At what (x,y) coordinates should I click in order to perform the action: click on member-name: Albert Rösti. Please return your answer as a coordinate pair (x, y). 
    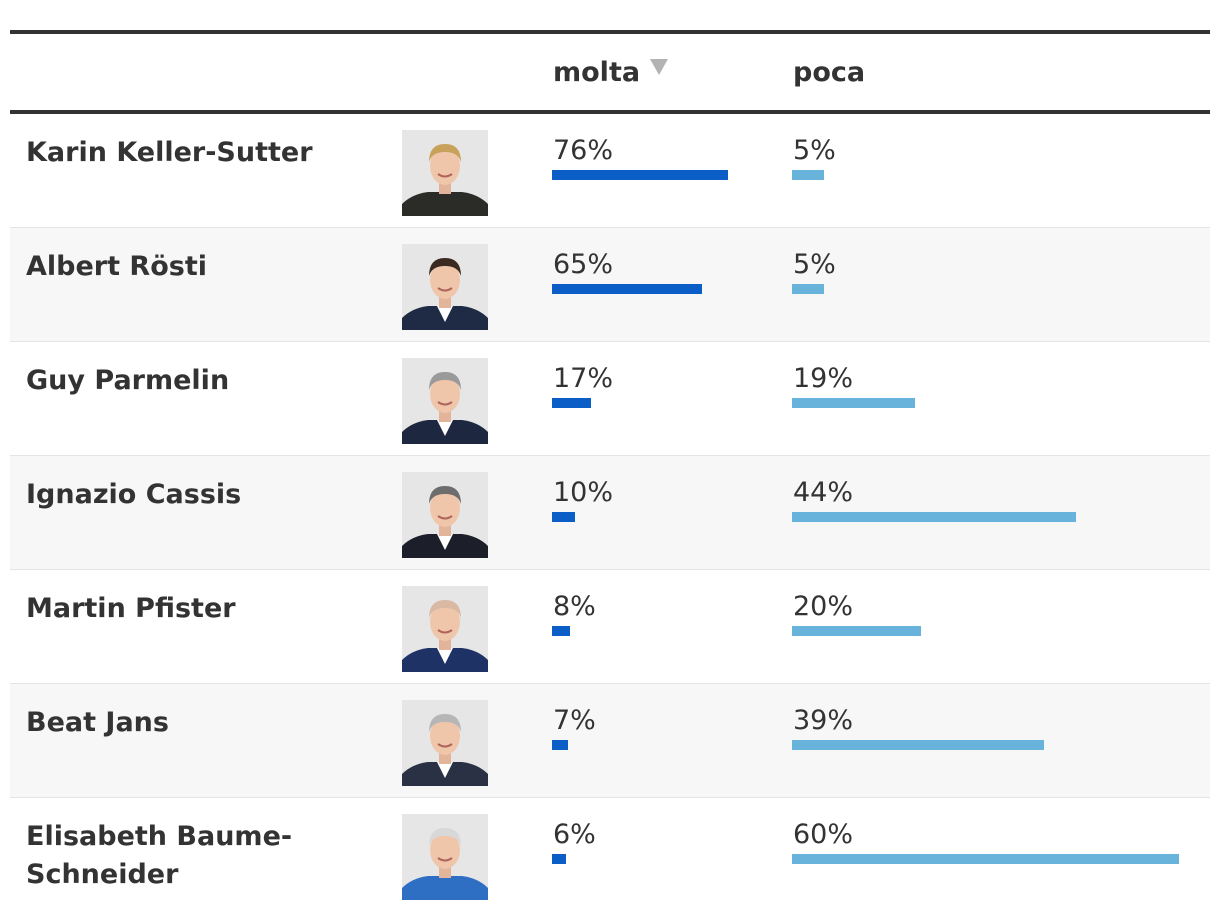
    Looking at the image, I should click on (116, 266).